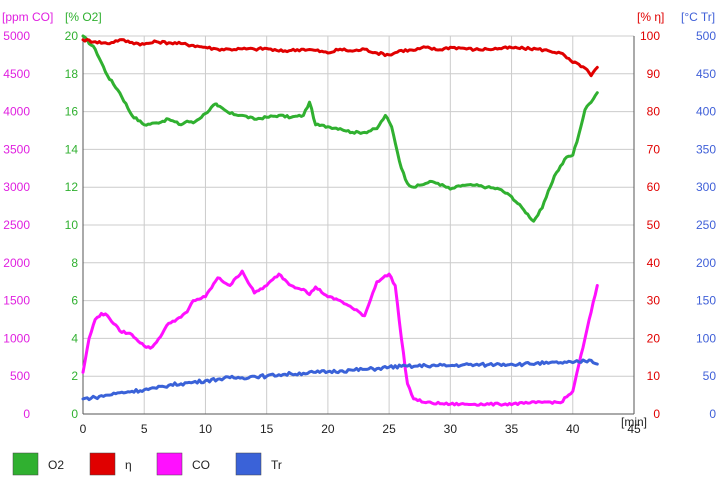  Describe the element at coordinates (654, 225) in the screenshot. I see `eta-tick-label: 50` at that location.